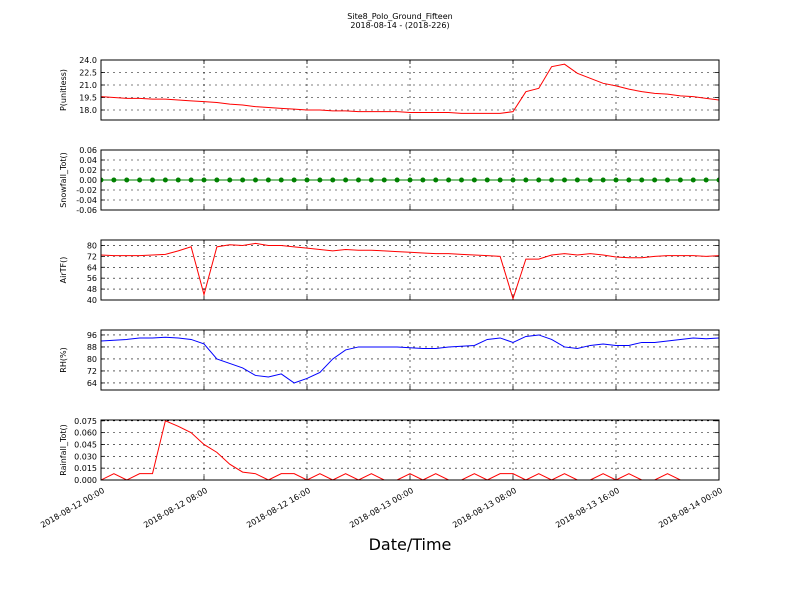  Describe the element at coordinates (410, 544) in the screenshot. I see `x-axis-label: Date/Time` at that location.